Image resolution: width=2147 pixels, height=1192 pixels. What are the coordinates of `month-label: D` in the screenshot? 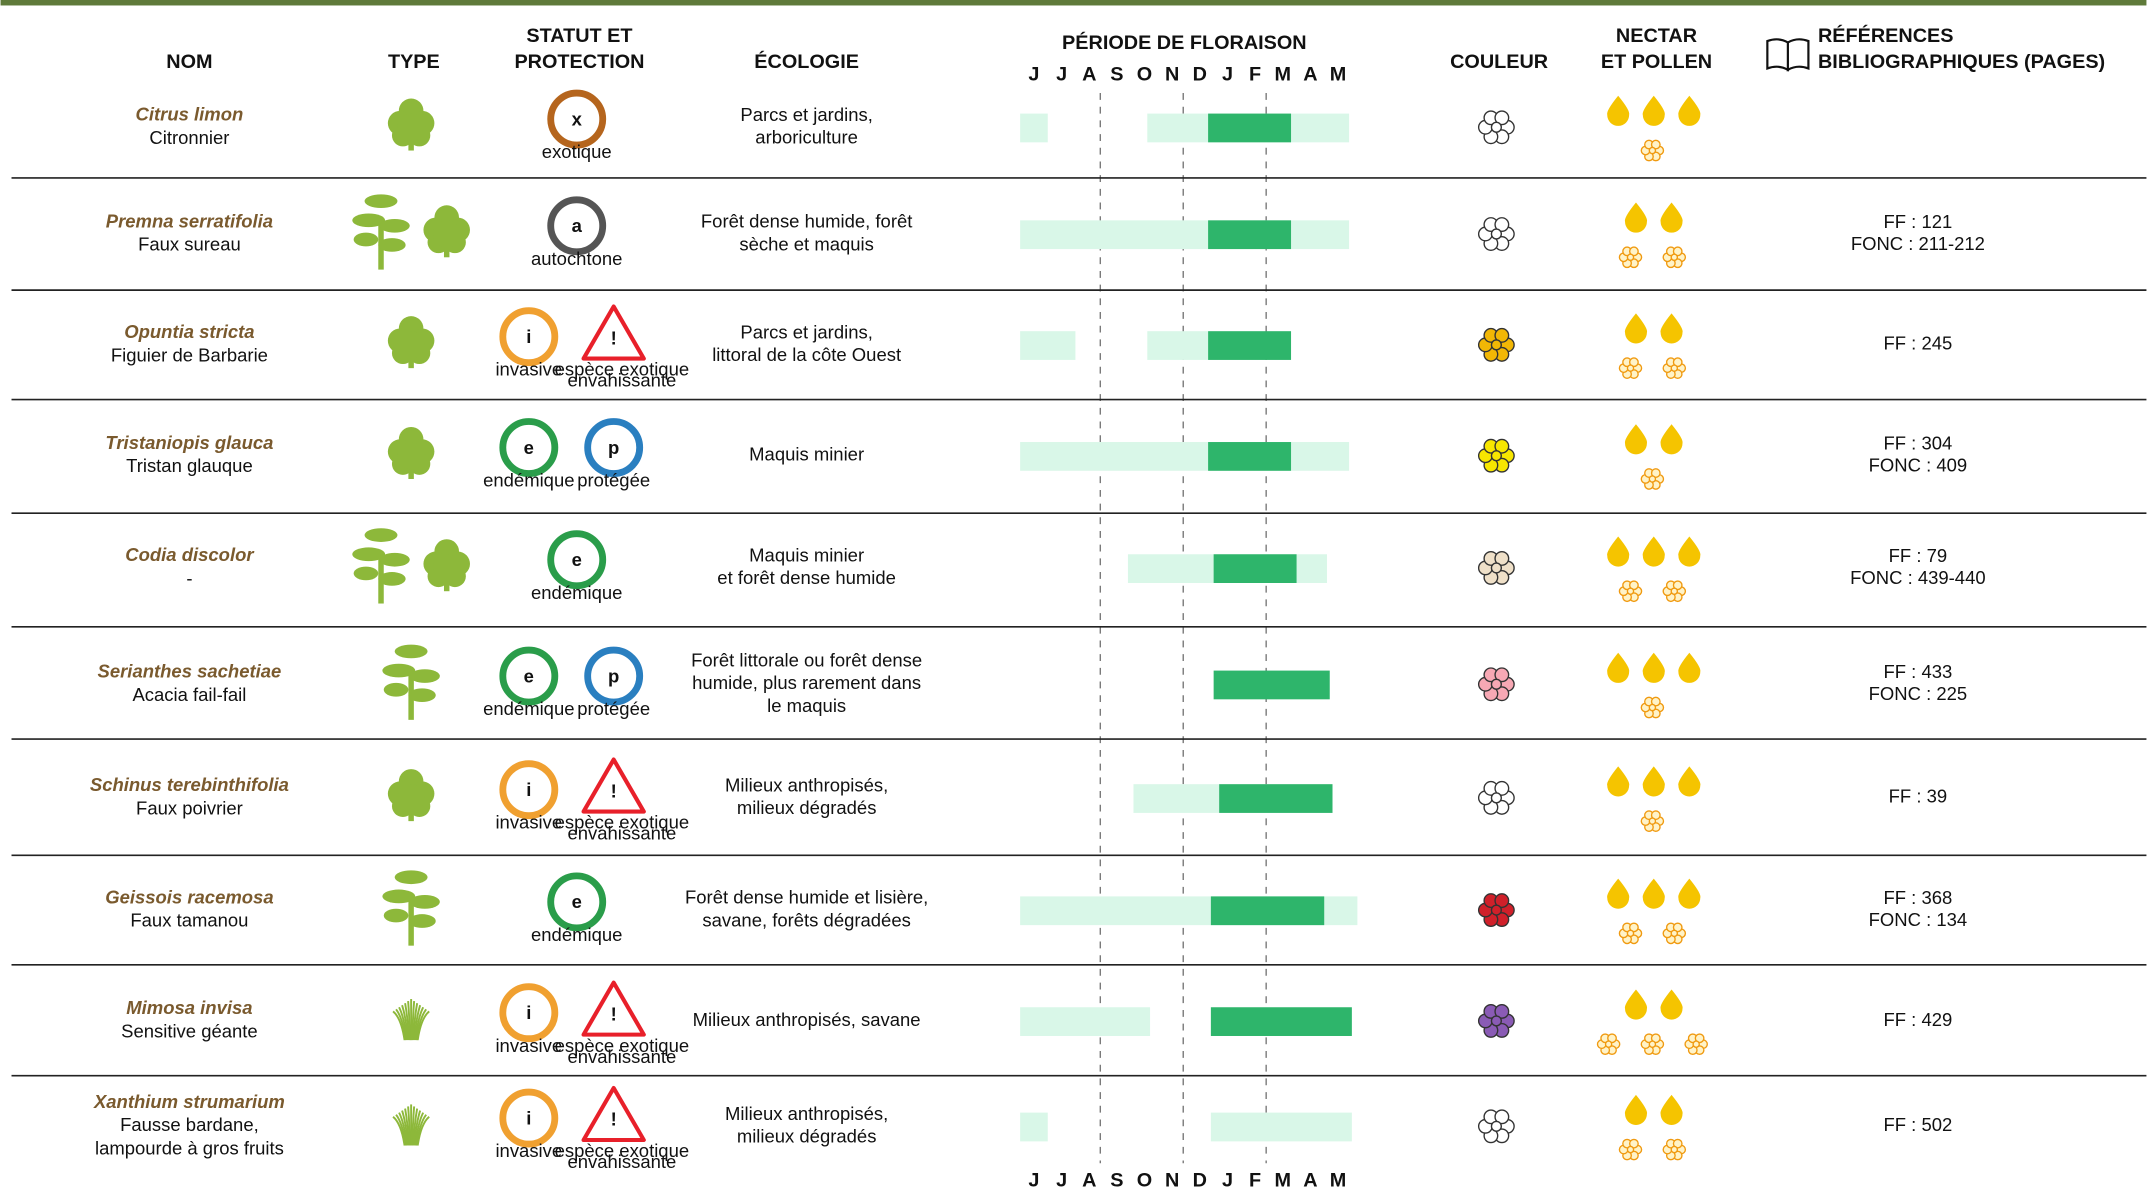 It's located at (1200, 75).